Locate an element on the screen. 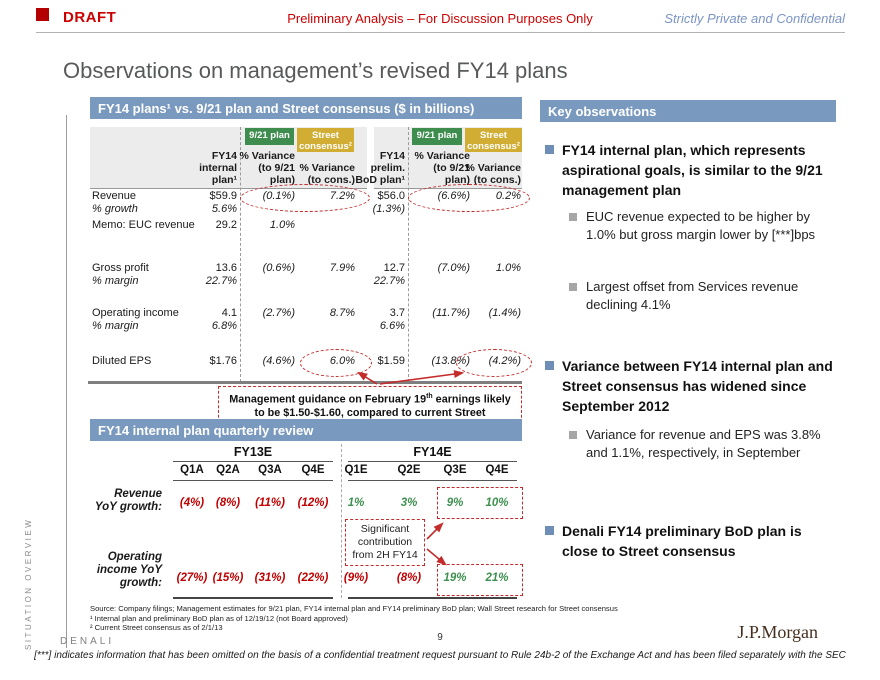 This screenshot has height=680, width=880. operating-yoy-value: (15%) is located at coordinates (228, 578).